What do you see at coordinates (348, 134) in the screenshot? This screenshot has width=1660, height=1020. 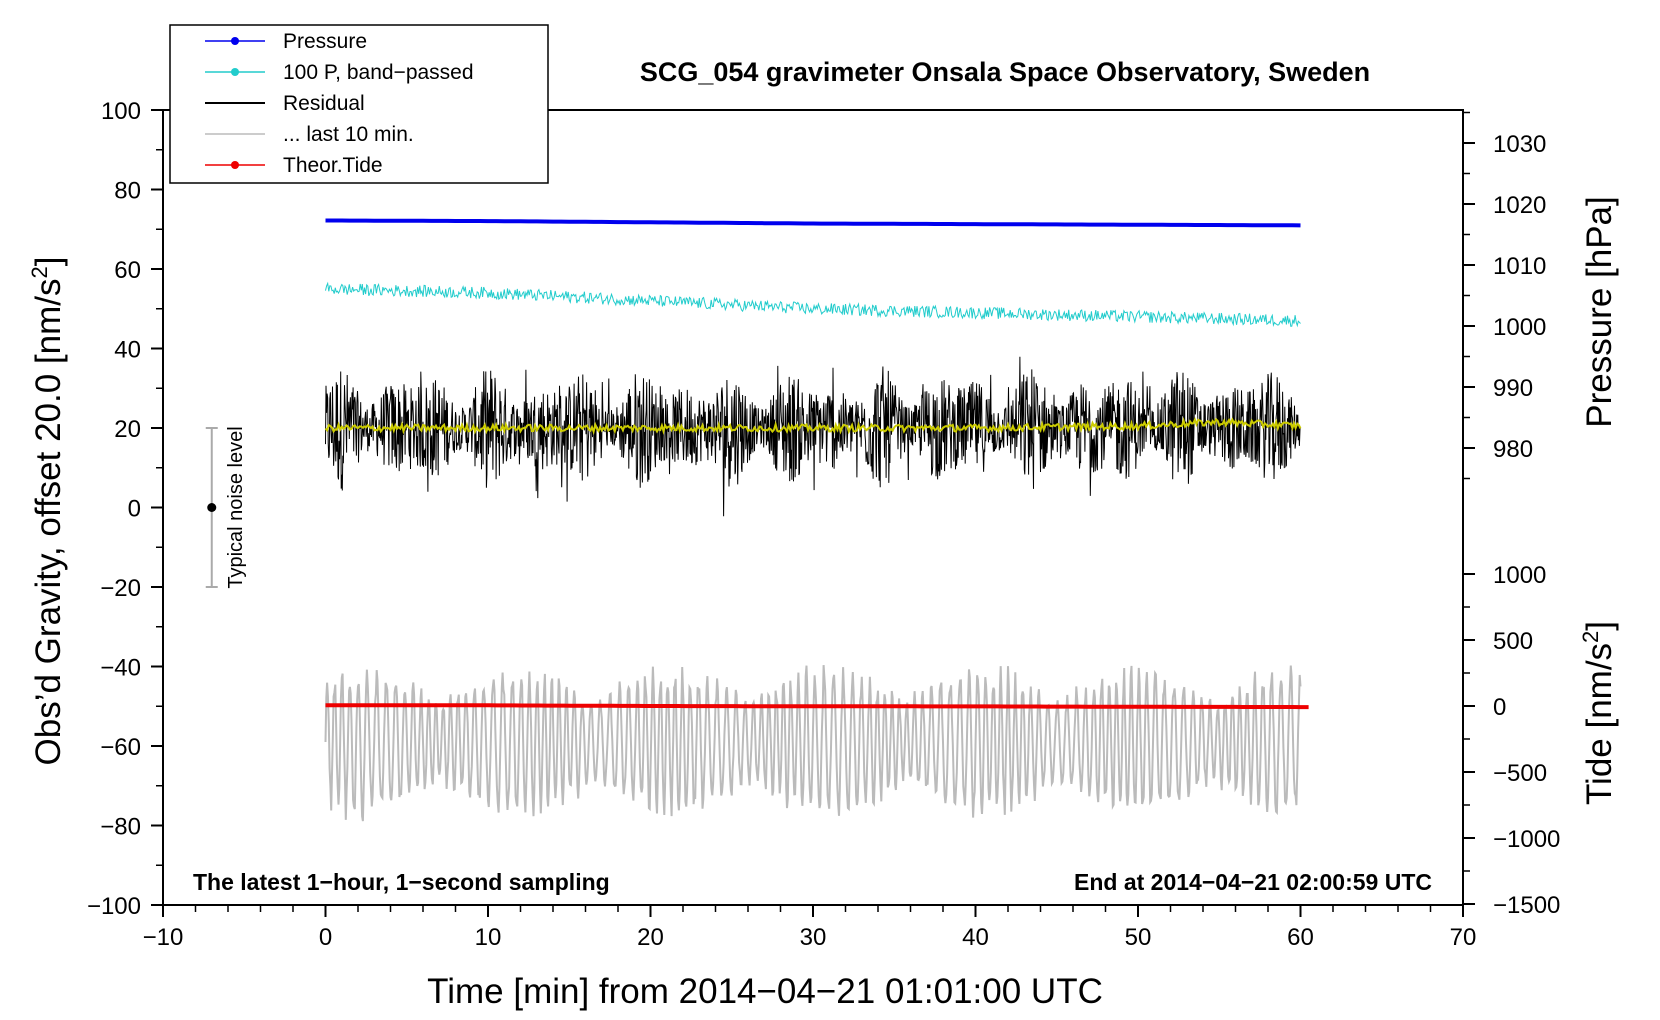 I see `legend-label: ... last 10 min.` at bounding box center [348, 134].